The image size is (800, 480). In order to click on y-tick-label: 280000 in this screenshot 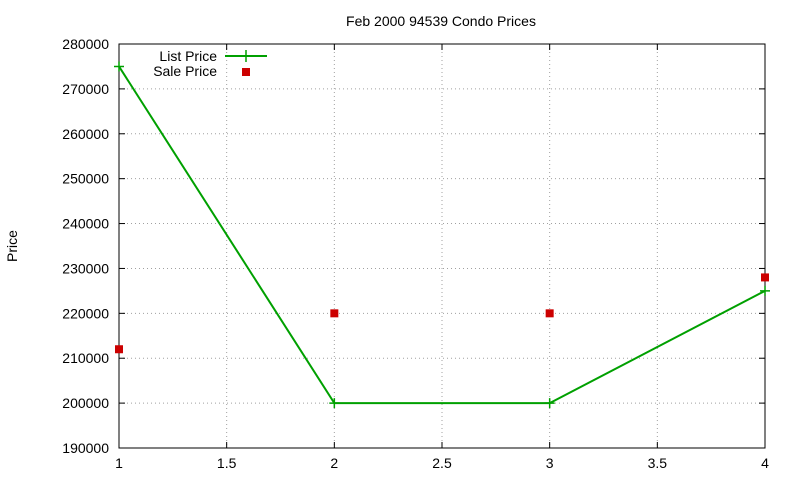, I will do `click(85, 44)`.